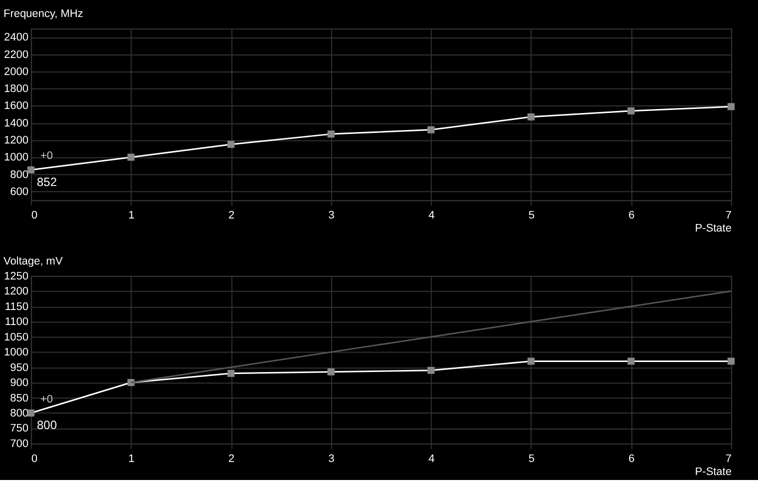 The height and width of the screenshot is (491, 758). What do you see at coordinates (19, 444) in the screenshot?
I see `y-tick-label: 700` at bounding box center [19, 444].